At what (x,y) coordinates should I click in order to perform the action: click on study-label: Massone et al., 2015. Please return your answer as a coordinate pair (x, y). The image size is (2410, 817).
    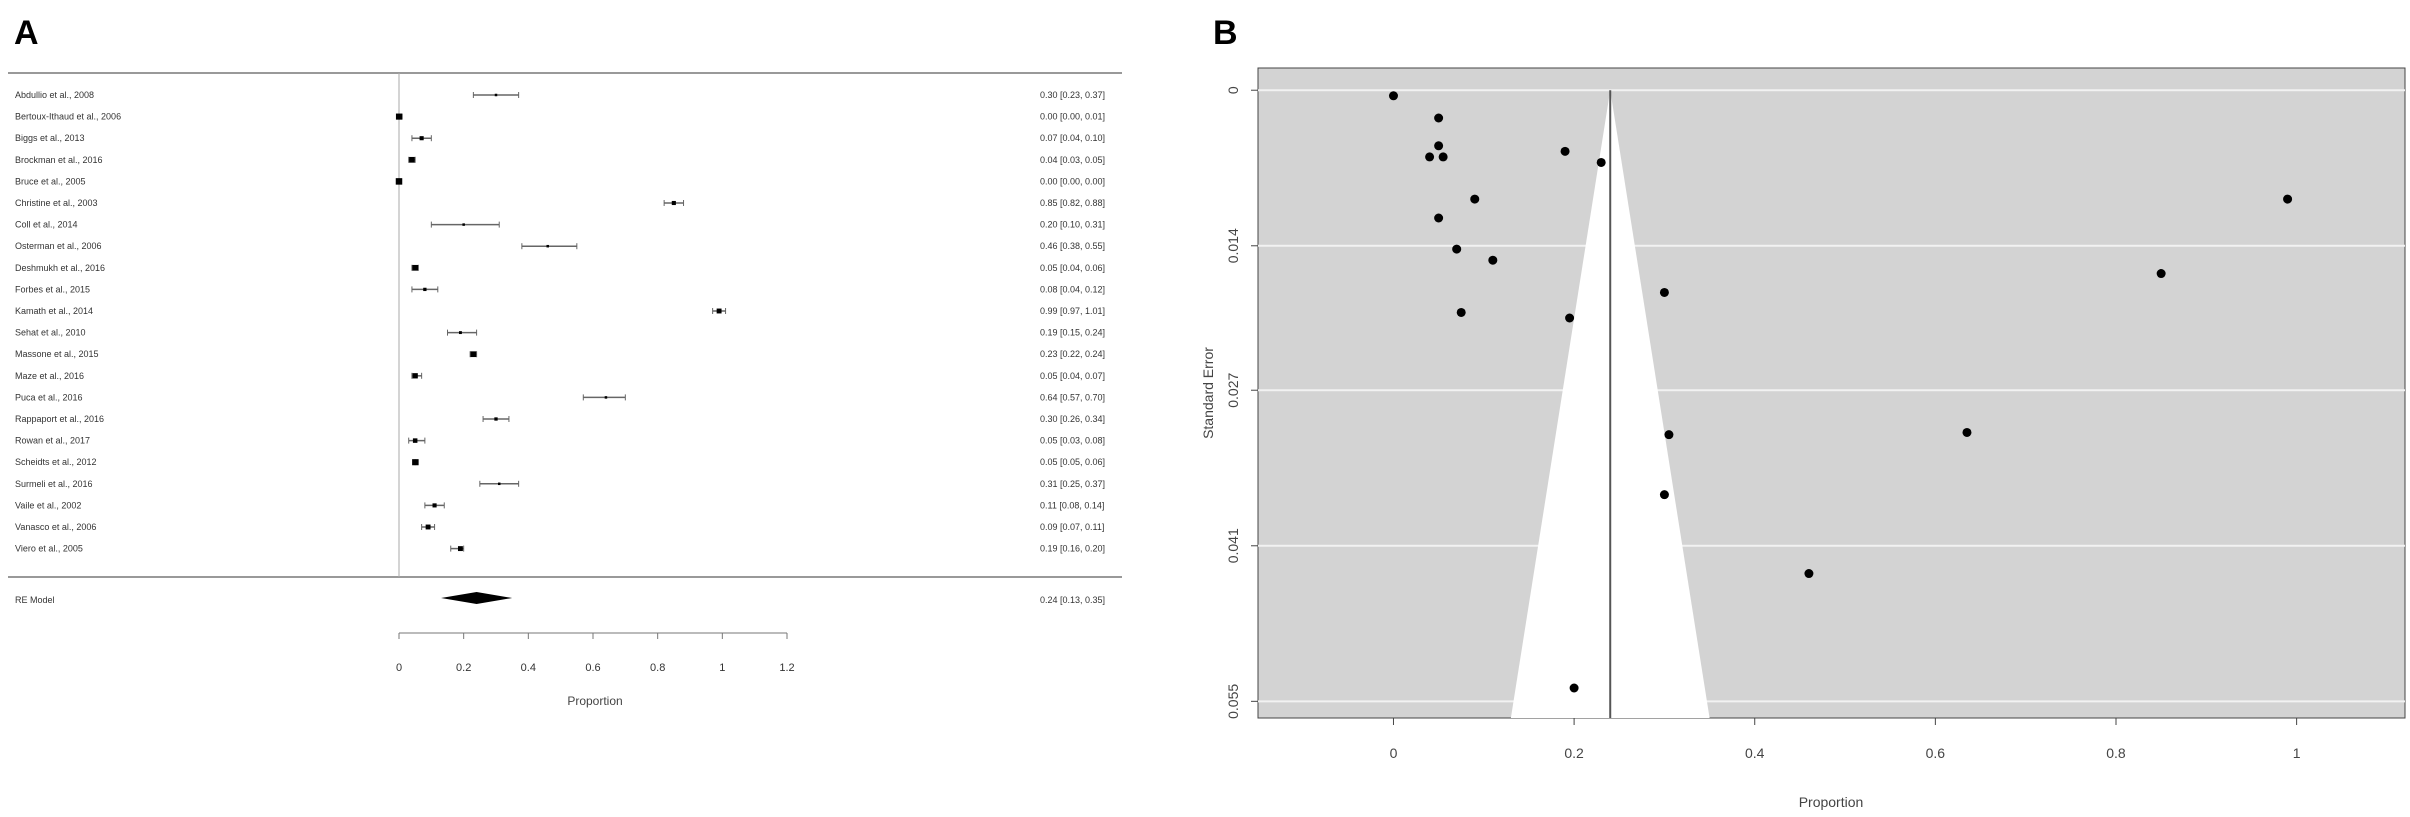
    Looking at the image, I should click on (57, 354).